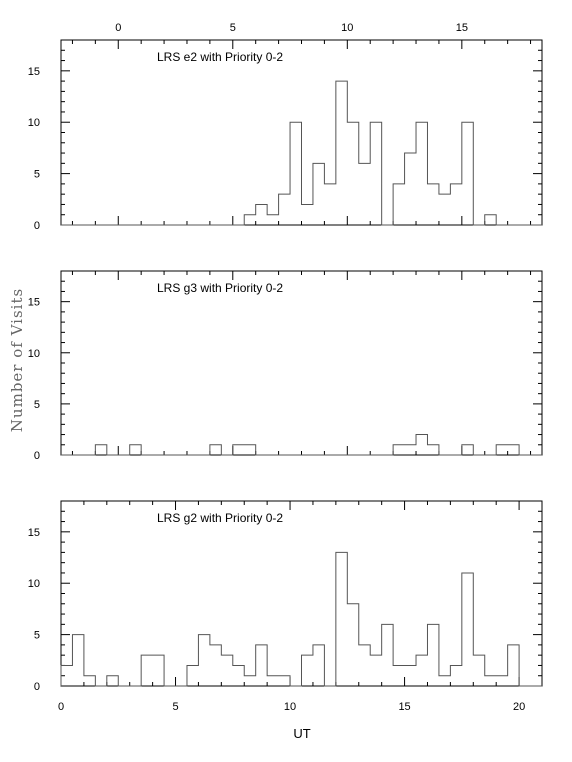 The image size is (572, 762). Describe the element at coordinates (233, 28) in the screenshot. I see `top-x-tick-label: 5` at that location.